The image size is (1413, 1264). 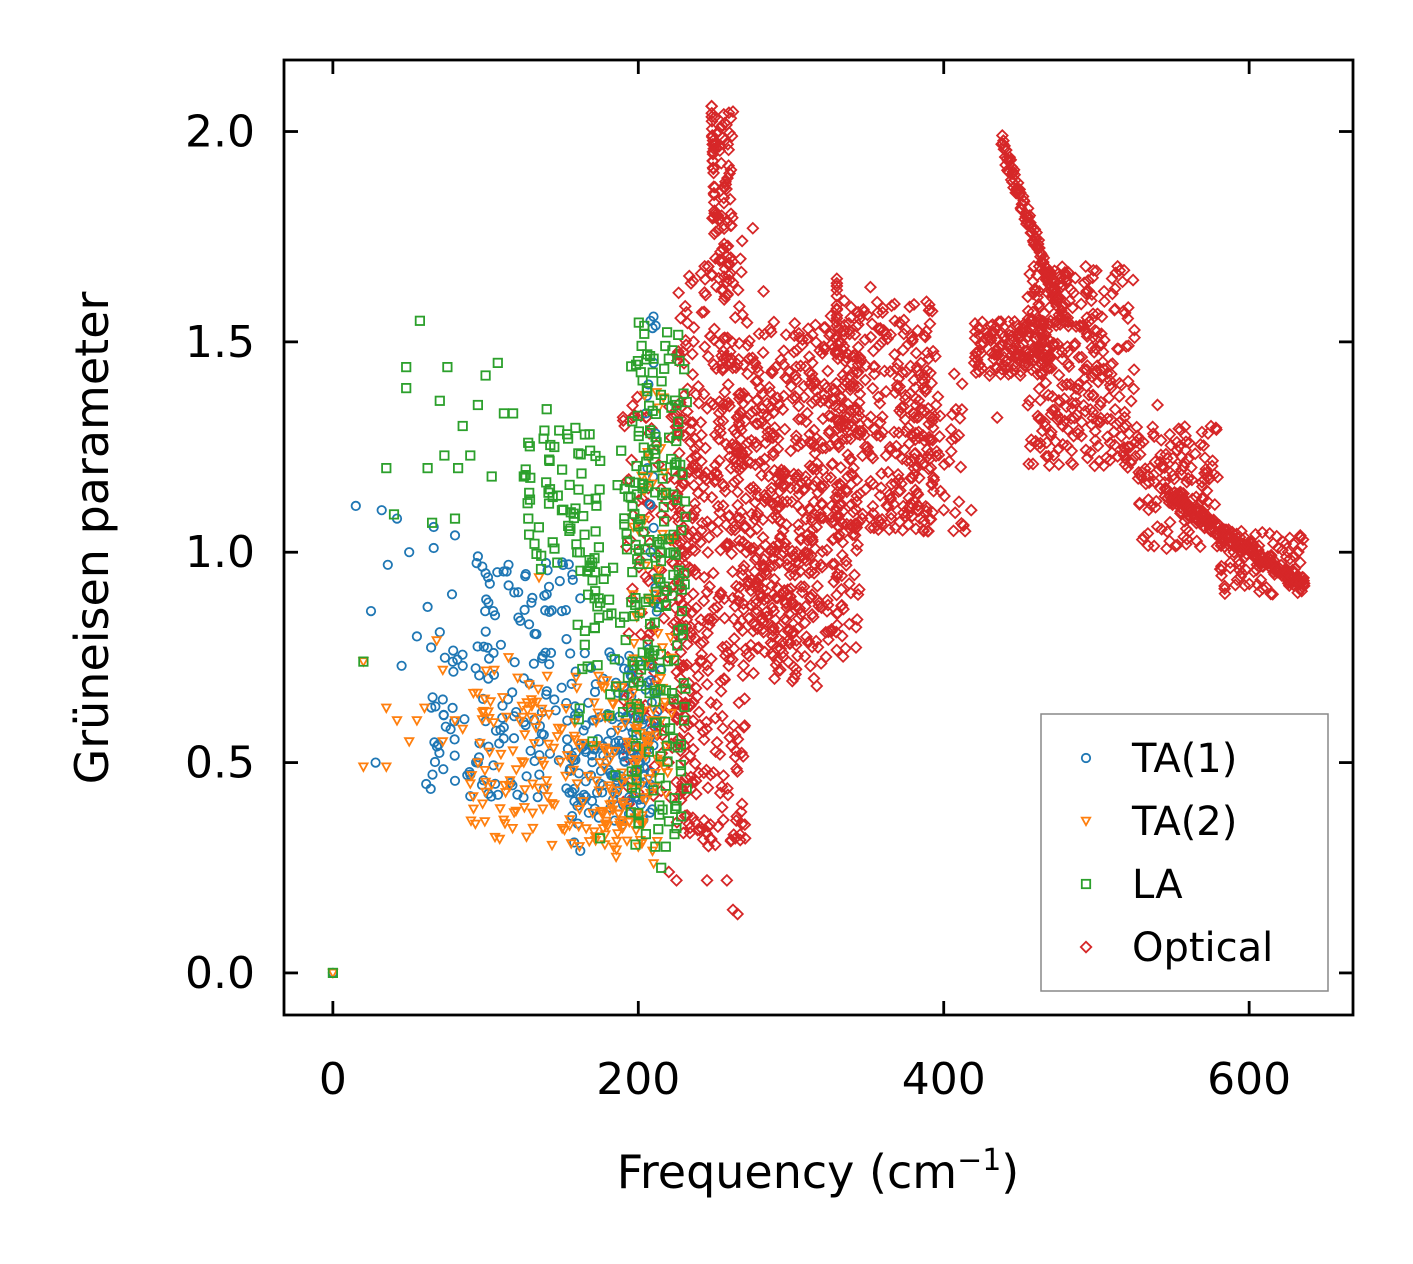 What do you see at coordinates (1094, 352) in the screenshot?
I see `point-optical-2054` at bounding box center [1094, 352].